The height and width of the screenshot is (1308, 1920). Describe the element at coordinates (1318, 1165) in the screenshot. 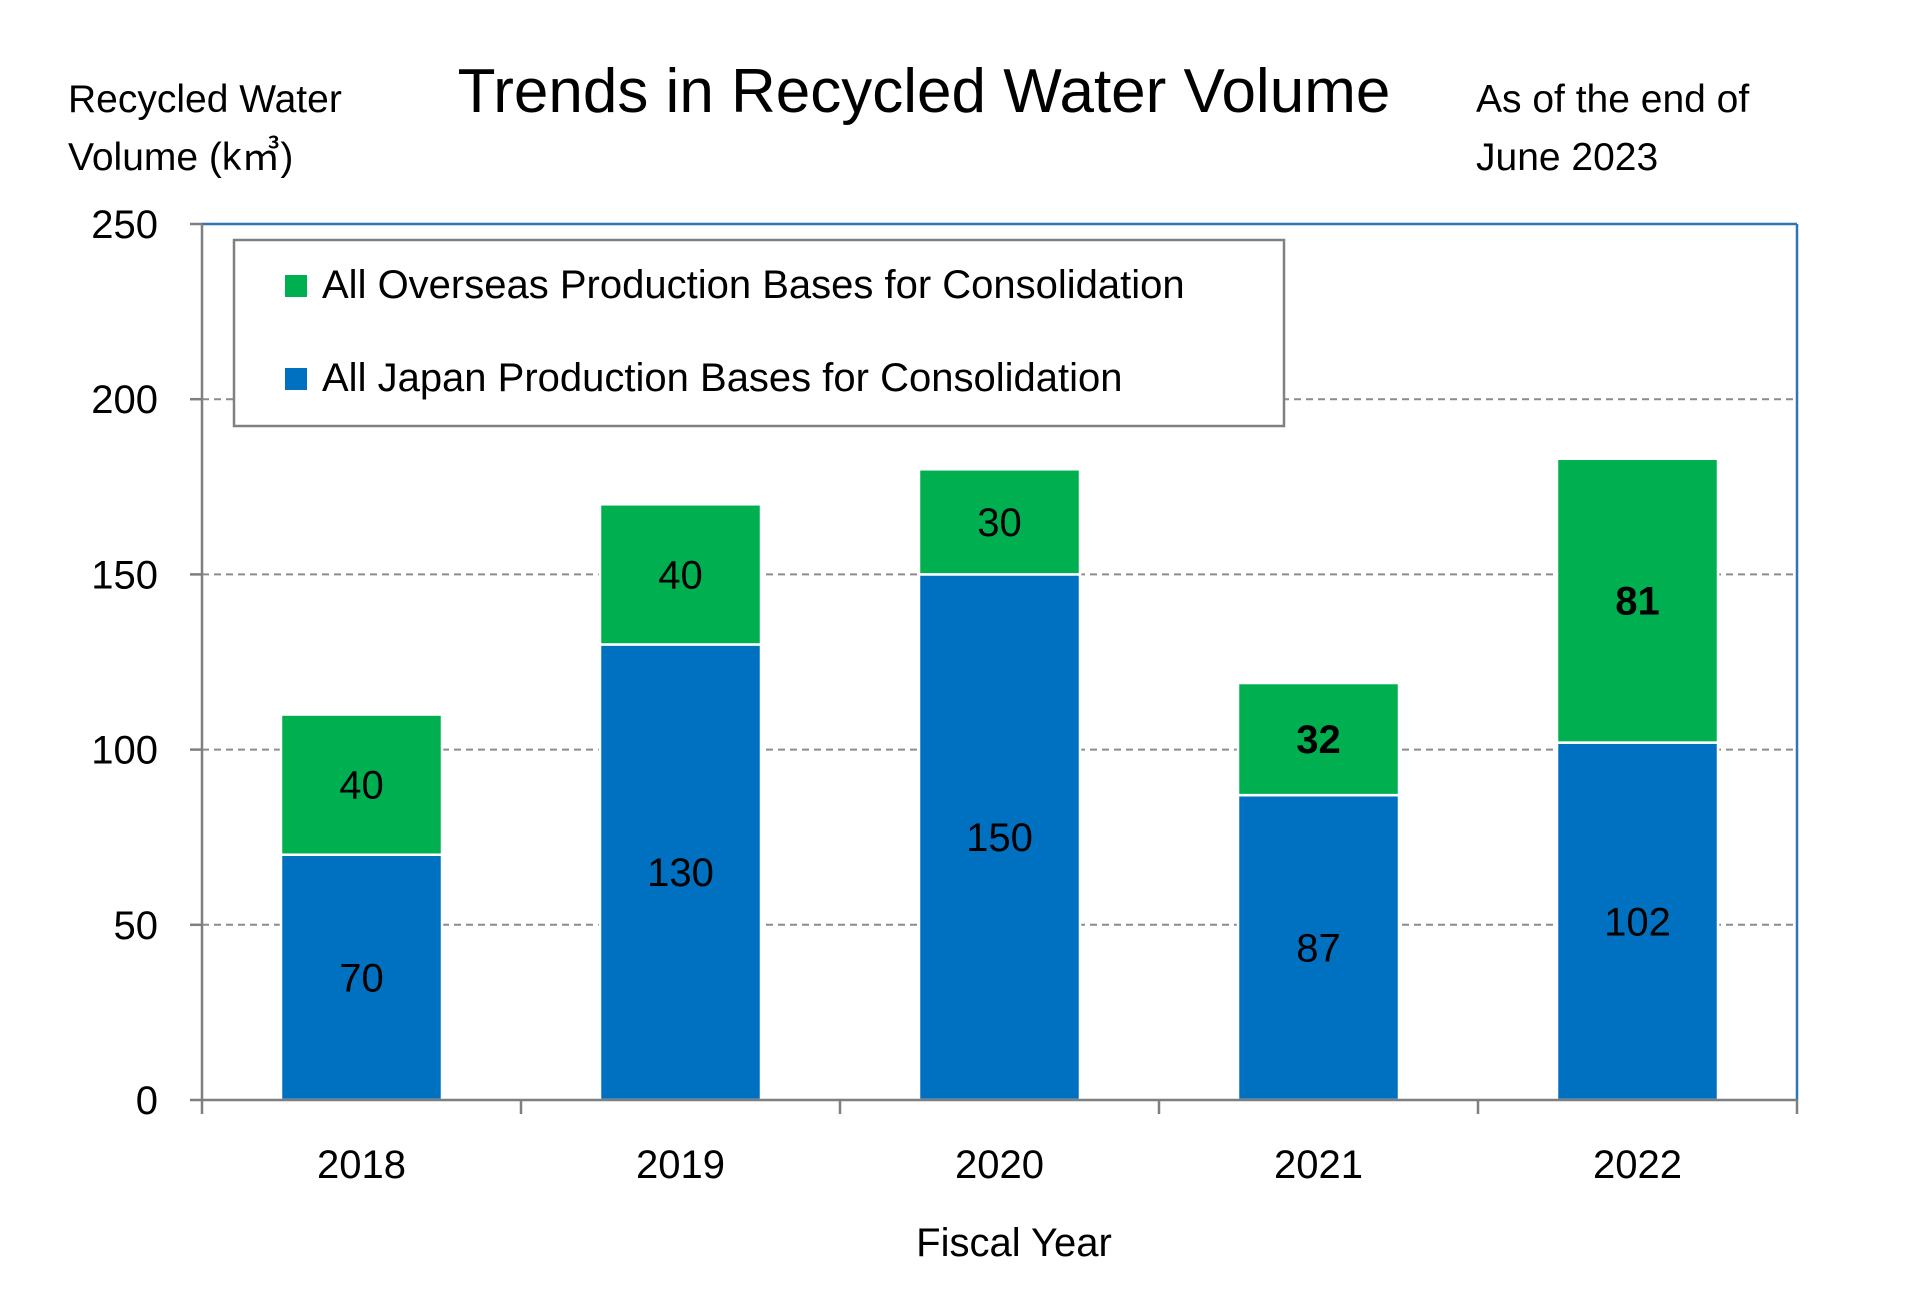

I see `x-tick-label: 2021` at that location.